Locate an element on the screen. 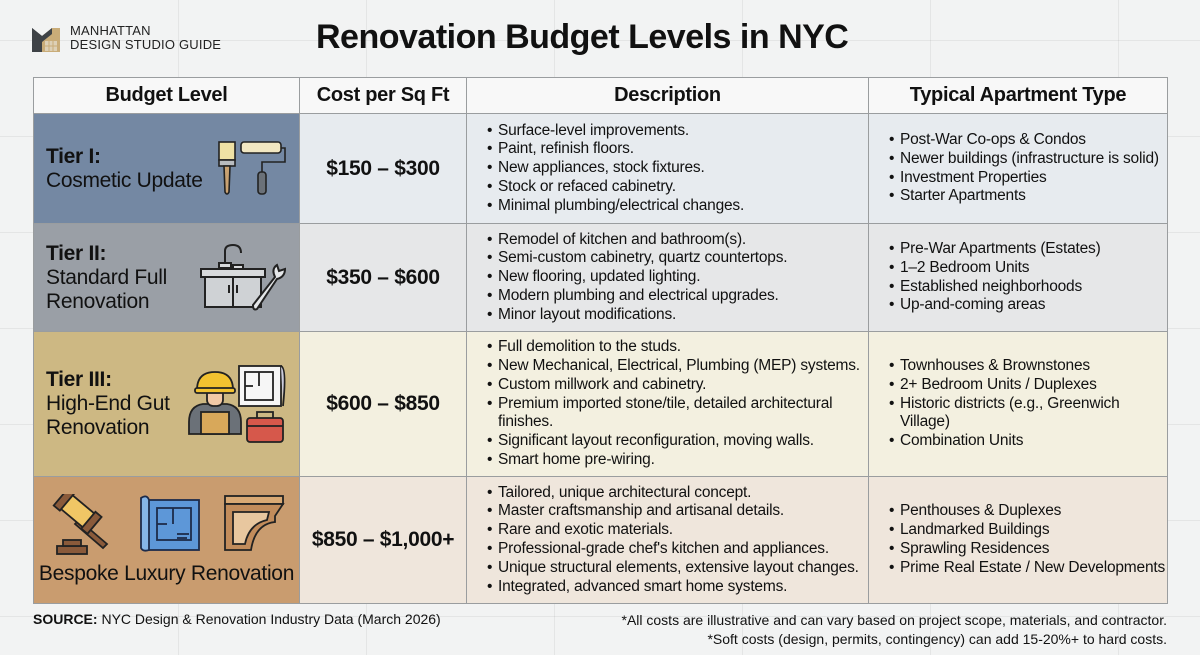  type-item: Combination Units is located at coordinates (1028, 441).